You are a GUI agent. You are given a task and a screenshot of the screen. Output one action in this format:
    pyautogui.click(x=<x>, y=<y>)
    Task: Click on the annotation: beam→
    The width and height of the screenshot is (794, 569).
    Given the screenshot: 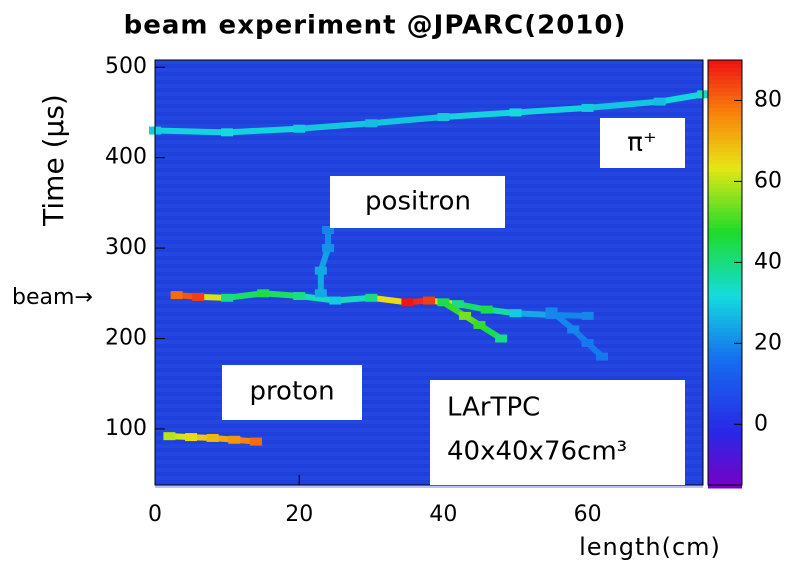 What is the action you would take?
    pyautogui.click(x=52, y=297)
    